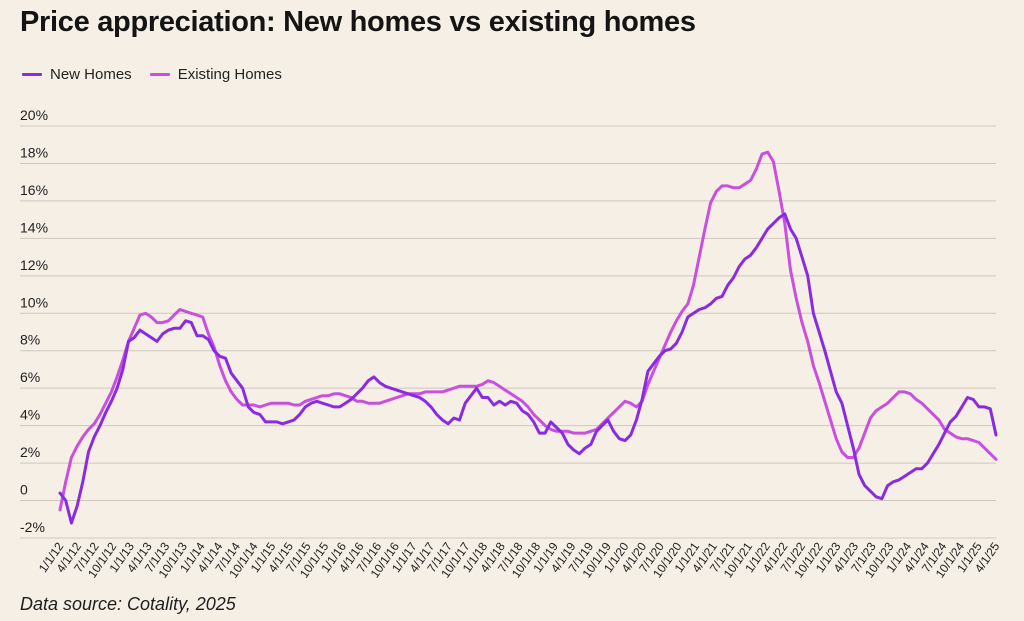 This screenshot has width=1024, height=621. What do you see at coordinates (30, 452) in the screenshot?
I see `y-tick-label: 2%` at bounding box center [30, 452].